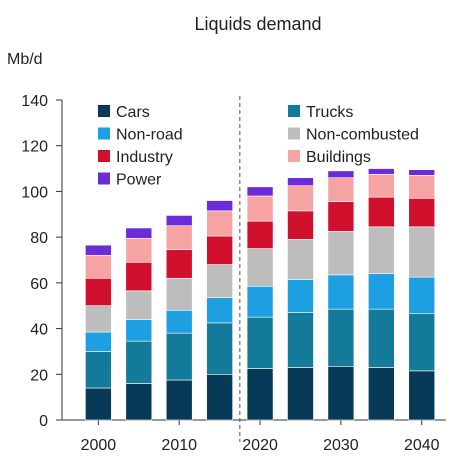 The width and height of the screenshot is (461, 474). What do you see at coordinates (219, 281) in the screenshot?
I see `bar-segment-non-combusted-2015` at bounding box center [219, 281].